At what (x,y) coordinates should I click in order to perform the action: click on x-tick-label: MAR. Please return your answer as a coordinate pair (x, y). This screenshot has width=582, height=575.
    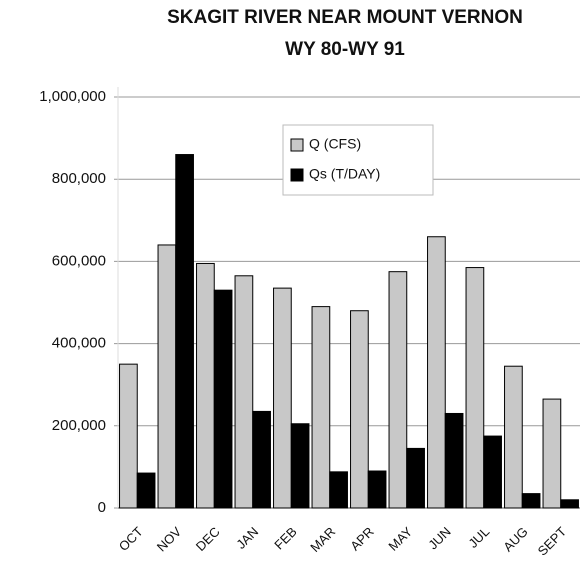
    Looking at the image, I should click on (322, 539).